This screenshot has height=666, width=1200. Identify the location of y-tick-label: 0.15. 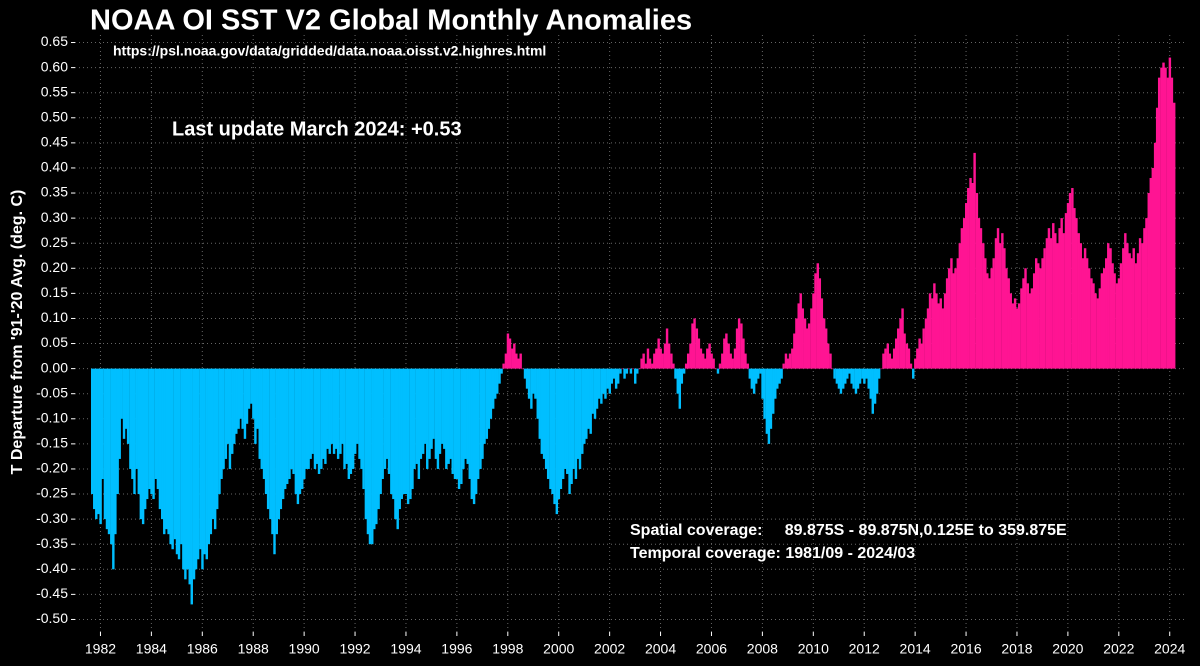
(54, 292).